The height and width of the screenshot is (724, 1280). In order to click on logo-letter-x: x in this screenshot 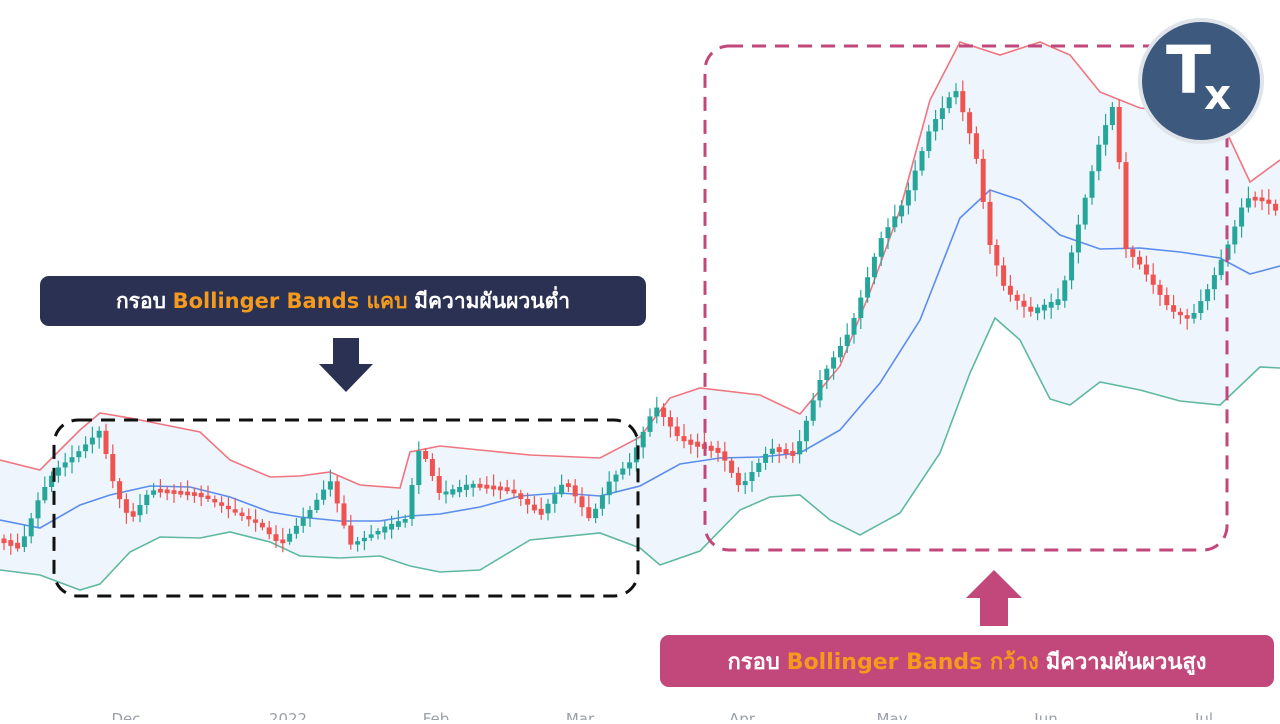, I will do `click(1218, 94)`.